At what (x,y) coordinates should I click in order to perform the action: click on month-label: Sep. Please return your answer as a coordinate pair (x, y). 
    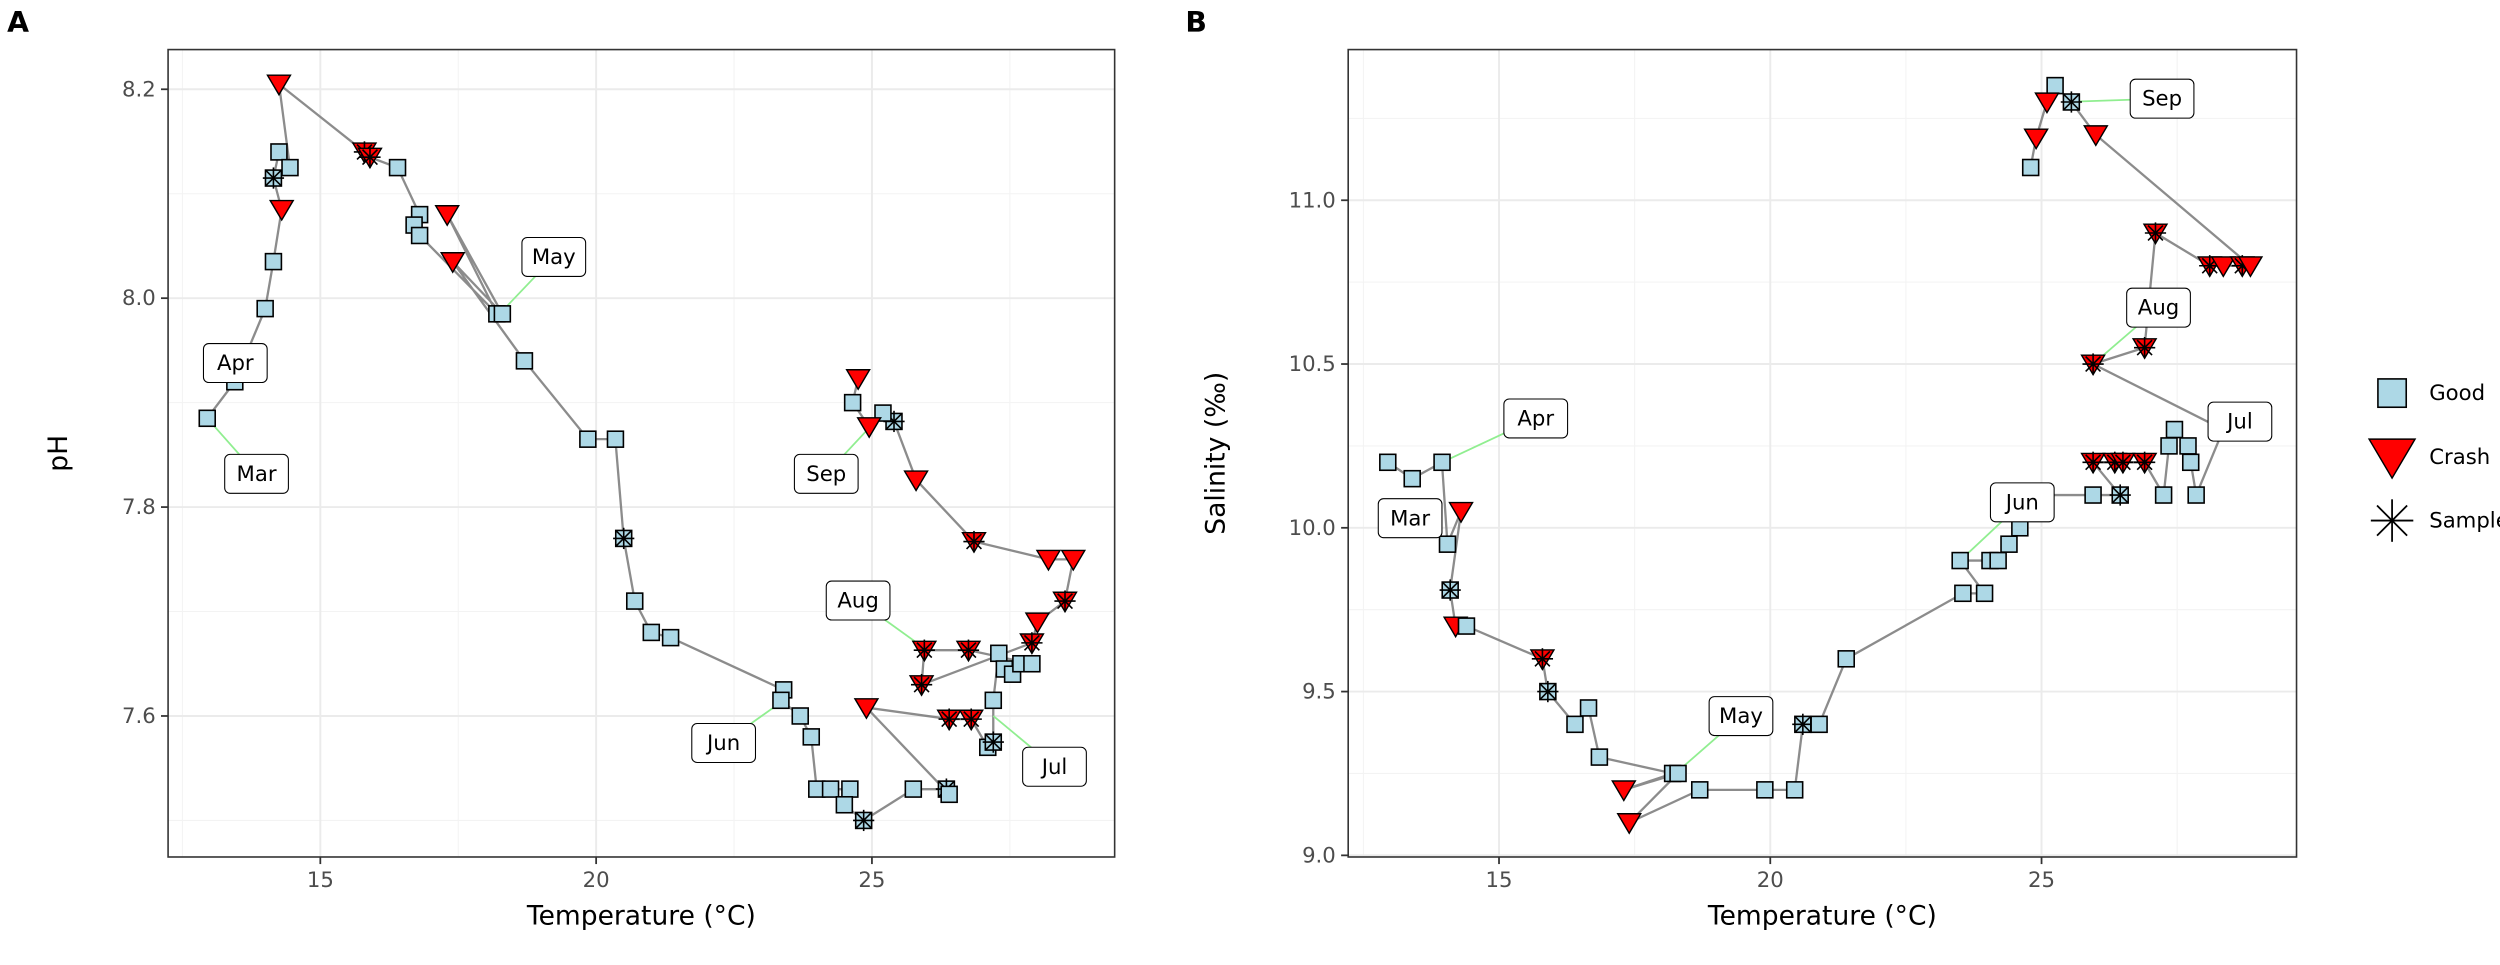
    Looking at the image, I should click on (2162, 98).